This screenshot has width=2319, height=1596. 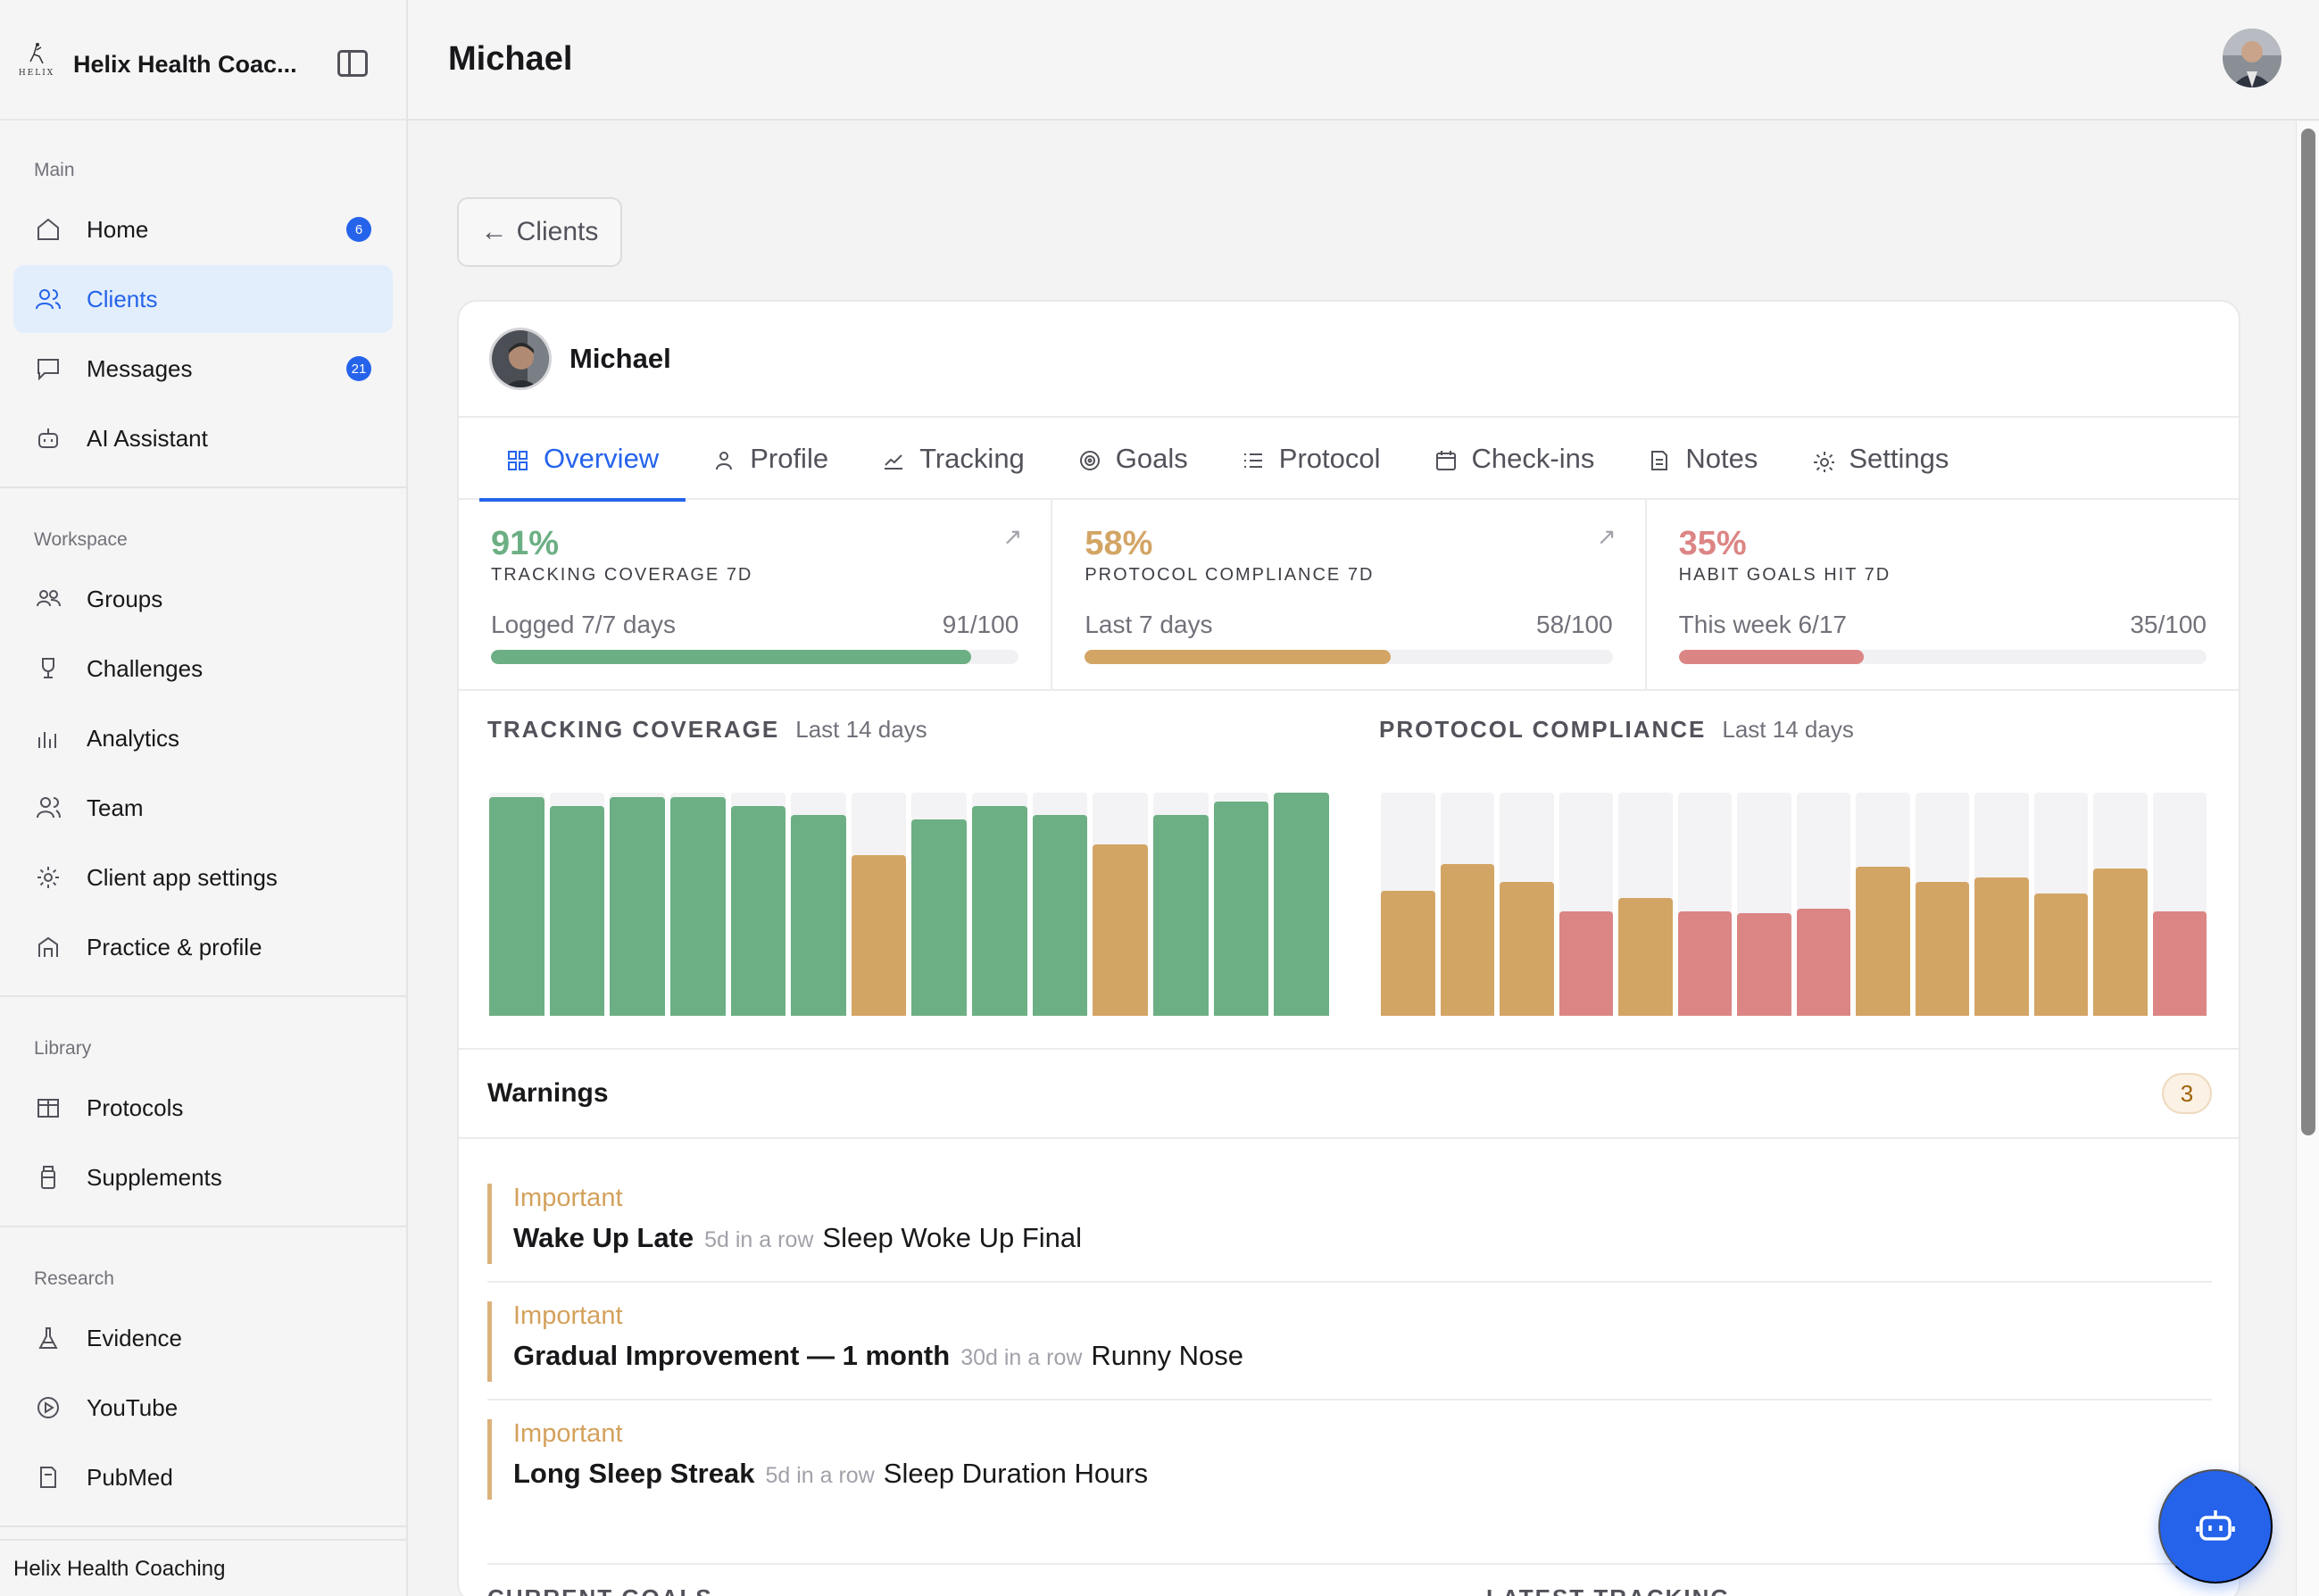 What do you see at coordinates (203, 229) in the screenshot?
I see `sidebar-item-home: Home 6` at bounding box center [203, 229].